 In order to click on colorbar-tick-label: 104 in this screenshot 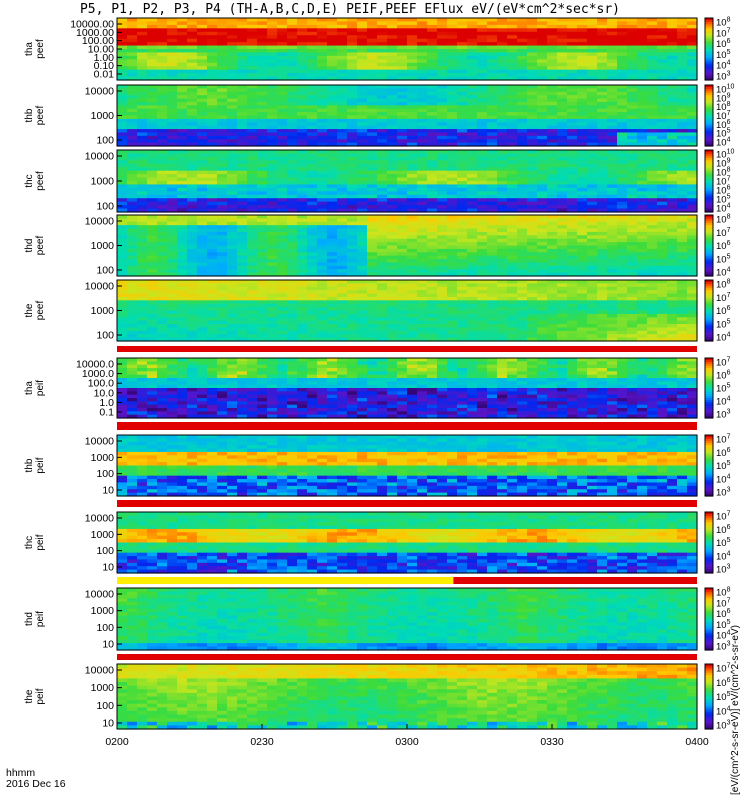, I will do `click(723, 66)`.